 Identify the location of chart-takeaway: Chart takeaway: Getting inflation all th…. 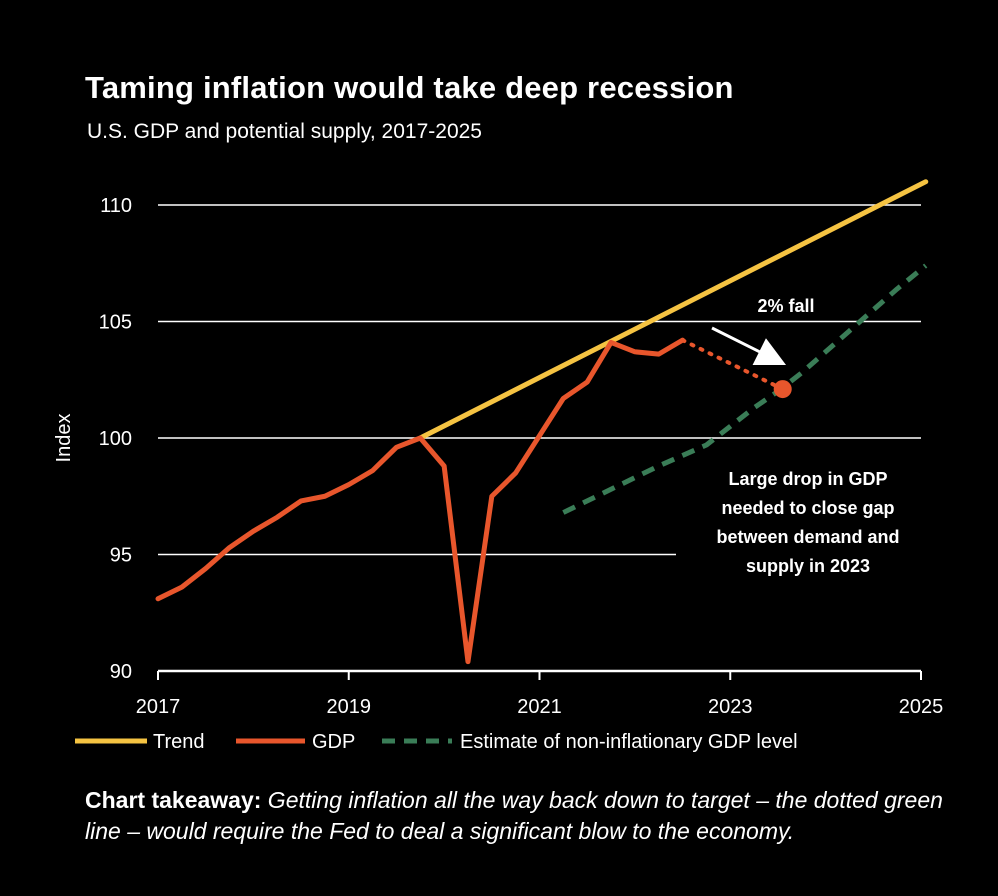
(525, 816).